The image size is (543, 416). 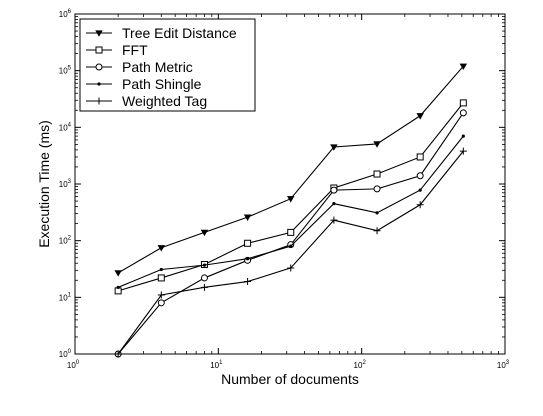 I want to click on y-tick-label: 10⁵, so click(x=65, y=71).